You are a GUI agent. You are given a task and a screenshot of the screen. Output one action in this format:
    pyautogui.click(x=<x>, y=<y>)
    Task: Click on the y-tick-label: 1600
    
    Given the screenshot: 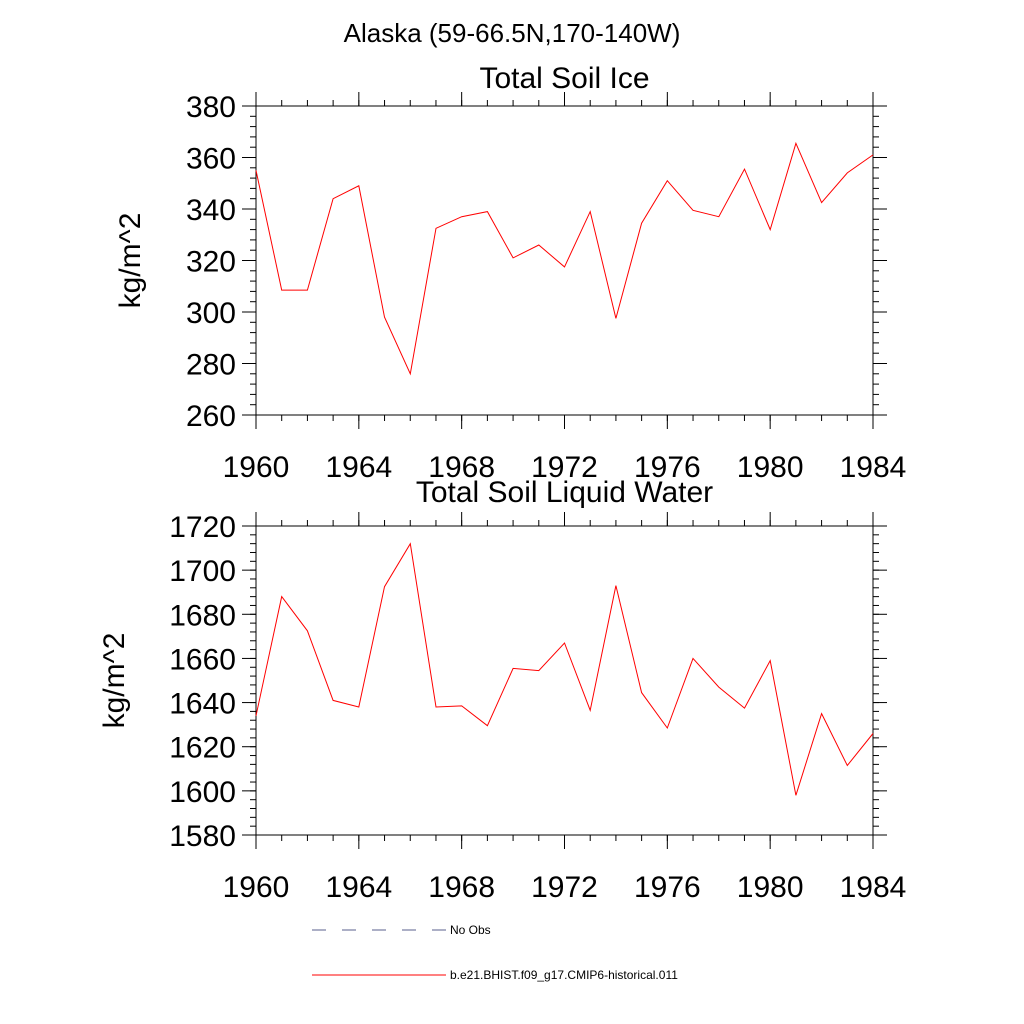 What is the action you would take?
    pyautogui.click(x=202, y=792)
    